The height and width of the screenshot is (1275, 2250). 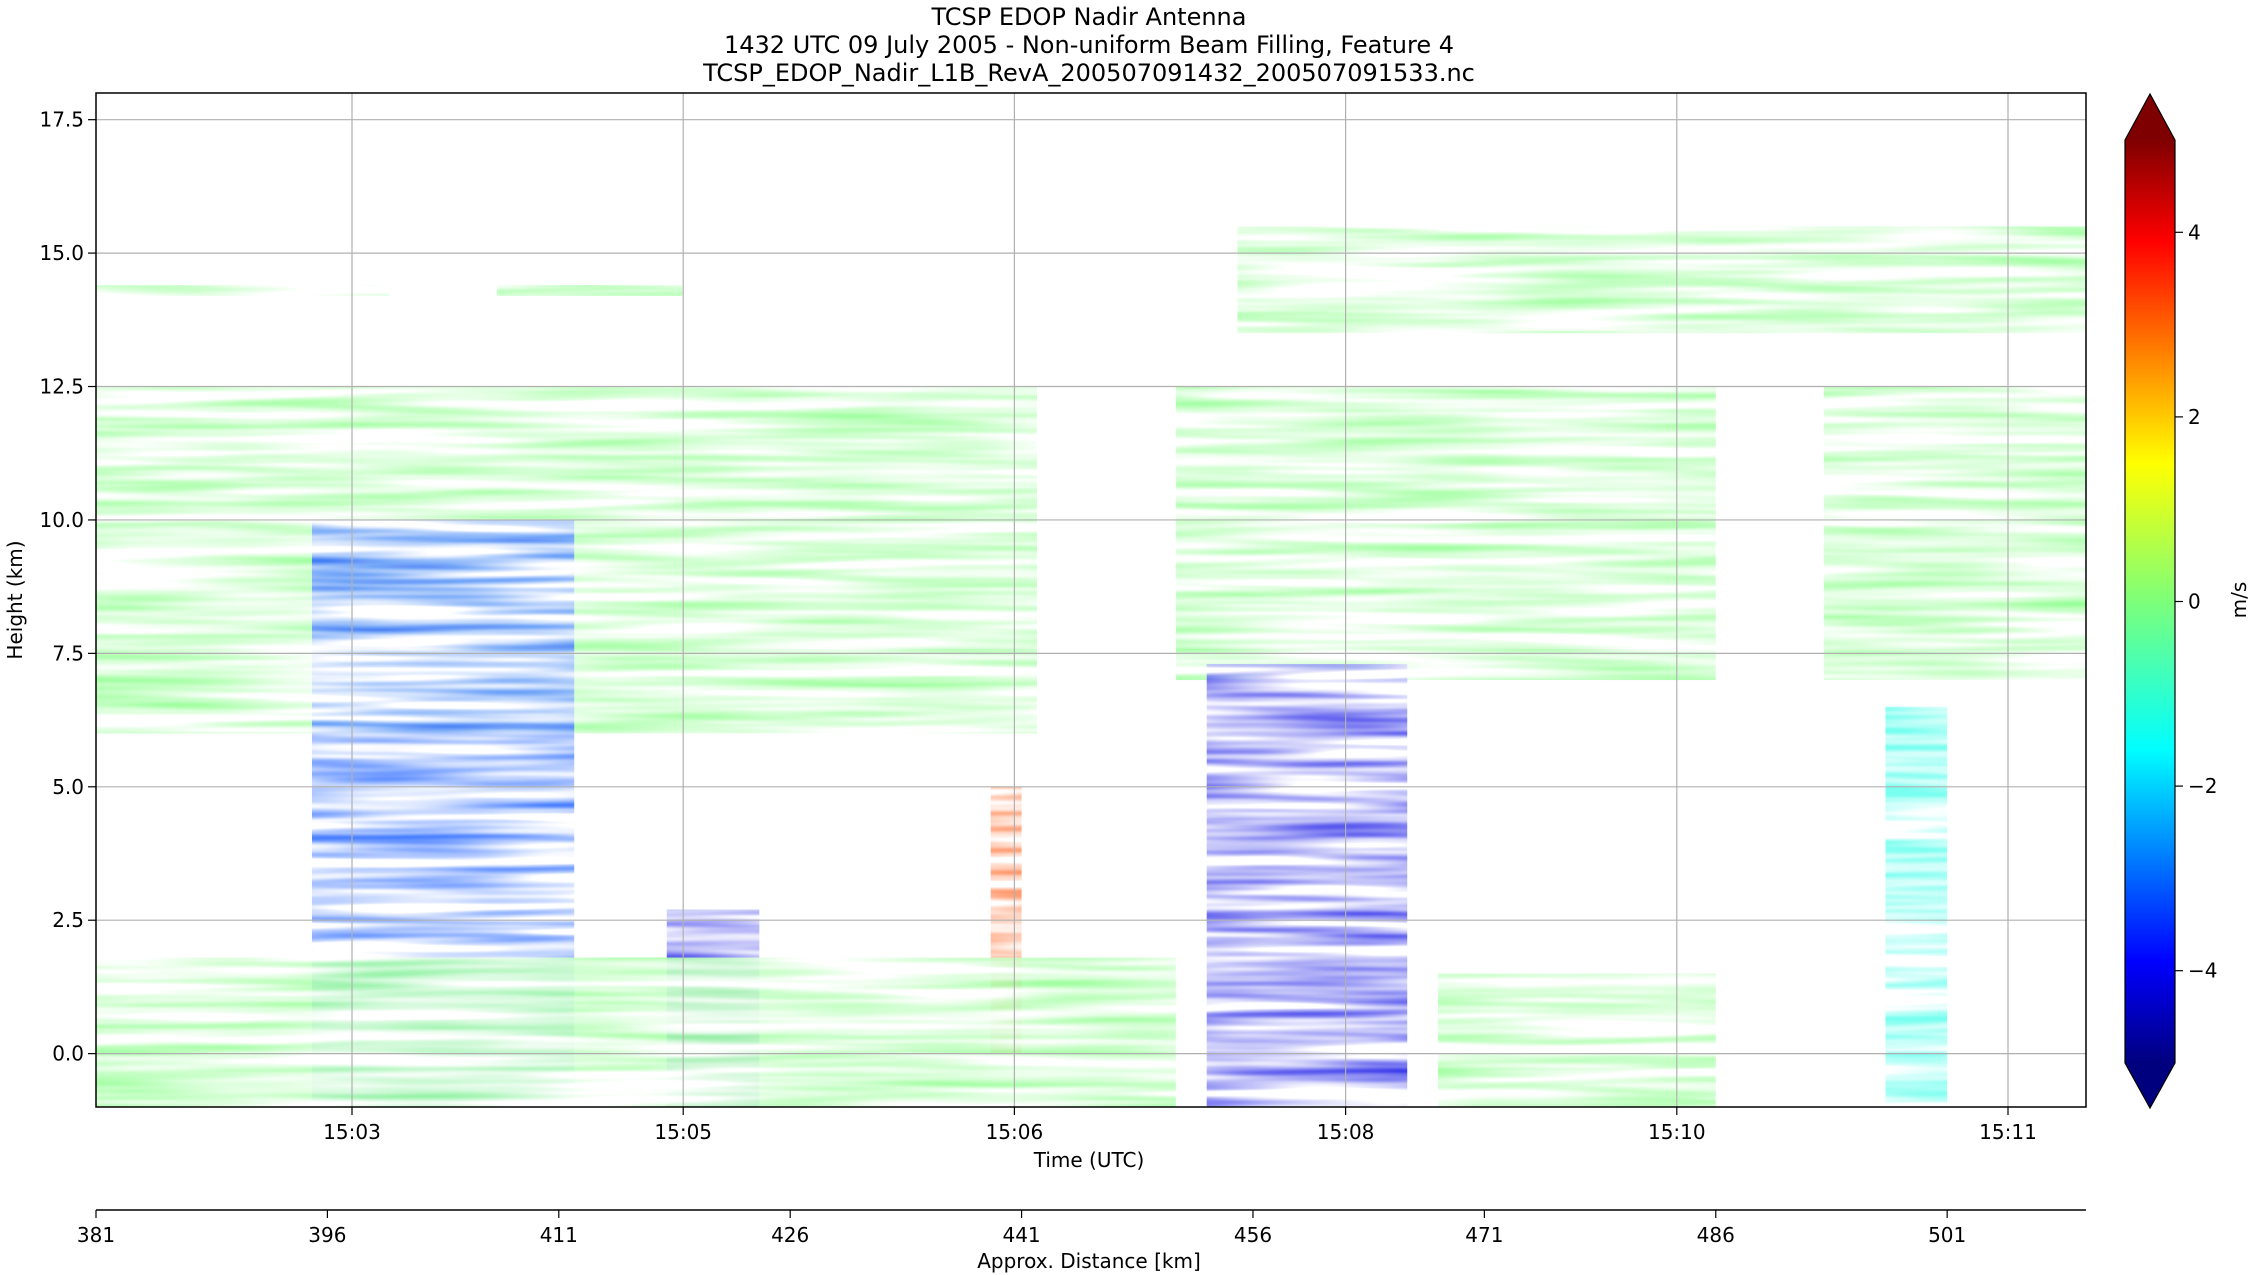 What do you see at coordinates (61, 120) in the screenshot?
I see `y-tick-label: 17.5` at bounding box center [61, 120].